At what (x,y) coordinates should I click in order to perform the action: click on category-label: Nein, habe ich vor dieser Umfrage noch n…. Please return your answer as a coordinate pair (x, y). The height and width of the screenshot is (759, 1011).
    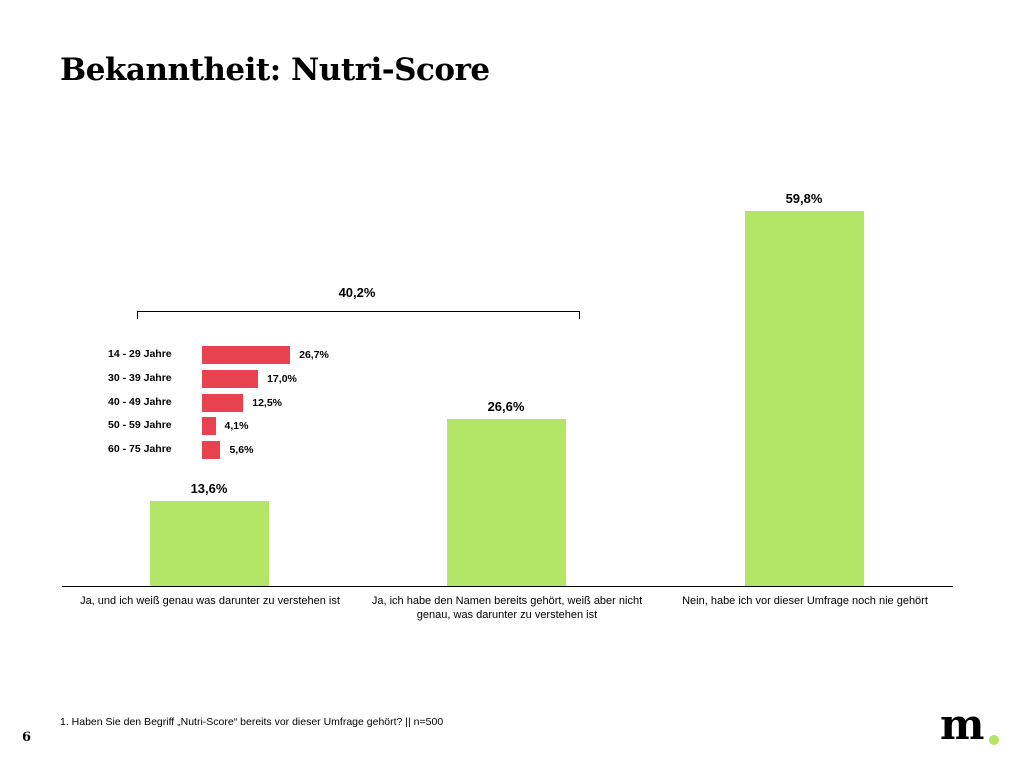
    Looking at the image, I should click on (805, 601).